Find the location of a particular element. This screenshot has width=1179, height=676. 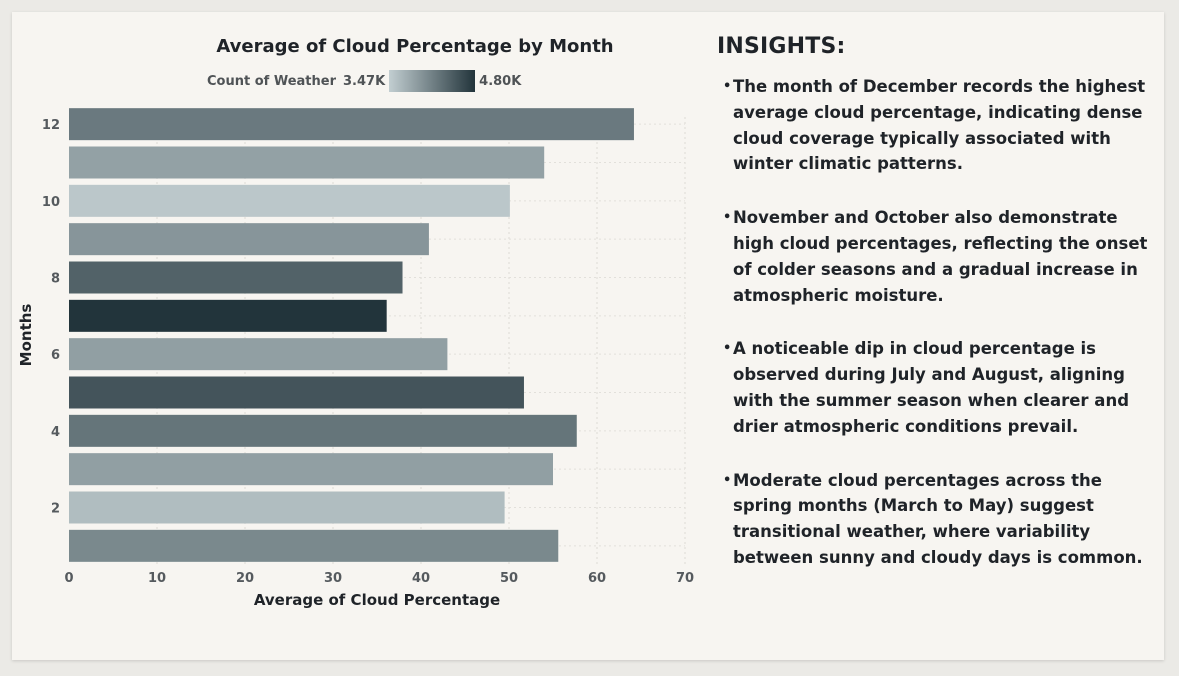

legend-max-label: 4.80K is located at coordinates (500, 81).